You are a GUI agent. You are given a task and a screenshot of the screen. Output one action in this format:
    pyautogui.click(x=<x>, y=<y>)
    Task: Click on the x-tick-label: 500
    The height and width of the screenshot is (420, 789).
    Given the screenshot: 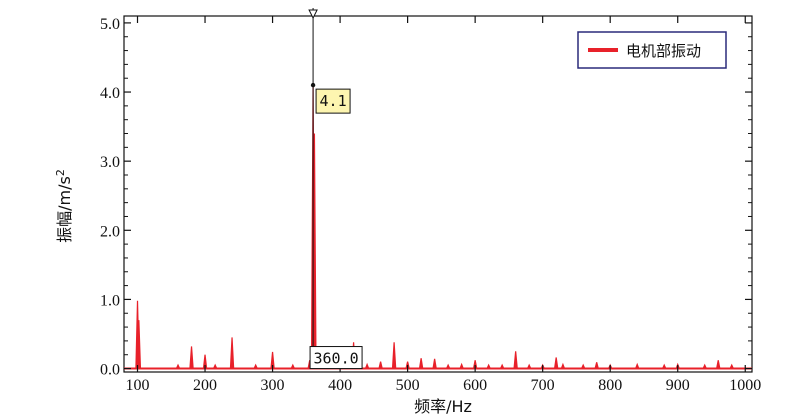 What is the action you would take?
    pyautogui.click(x=408, y=385)
    